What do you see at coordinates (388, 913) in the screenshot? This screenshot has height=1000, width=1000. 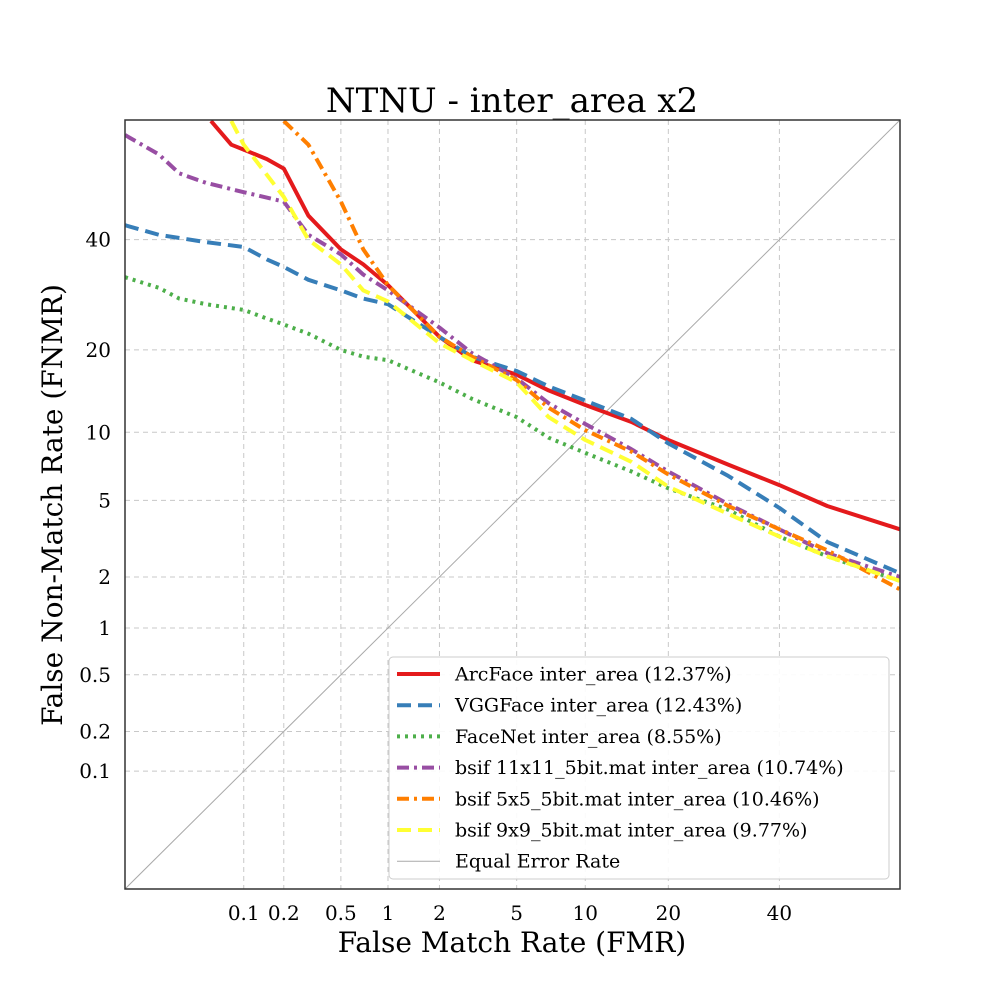 I see `x-tick-label: 1` at bounding box center [388, 913].